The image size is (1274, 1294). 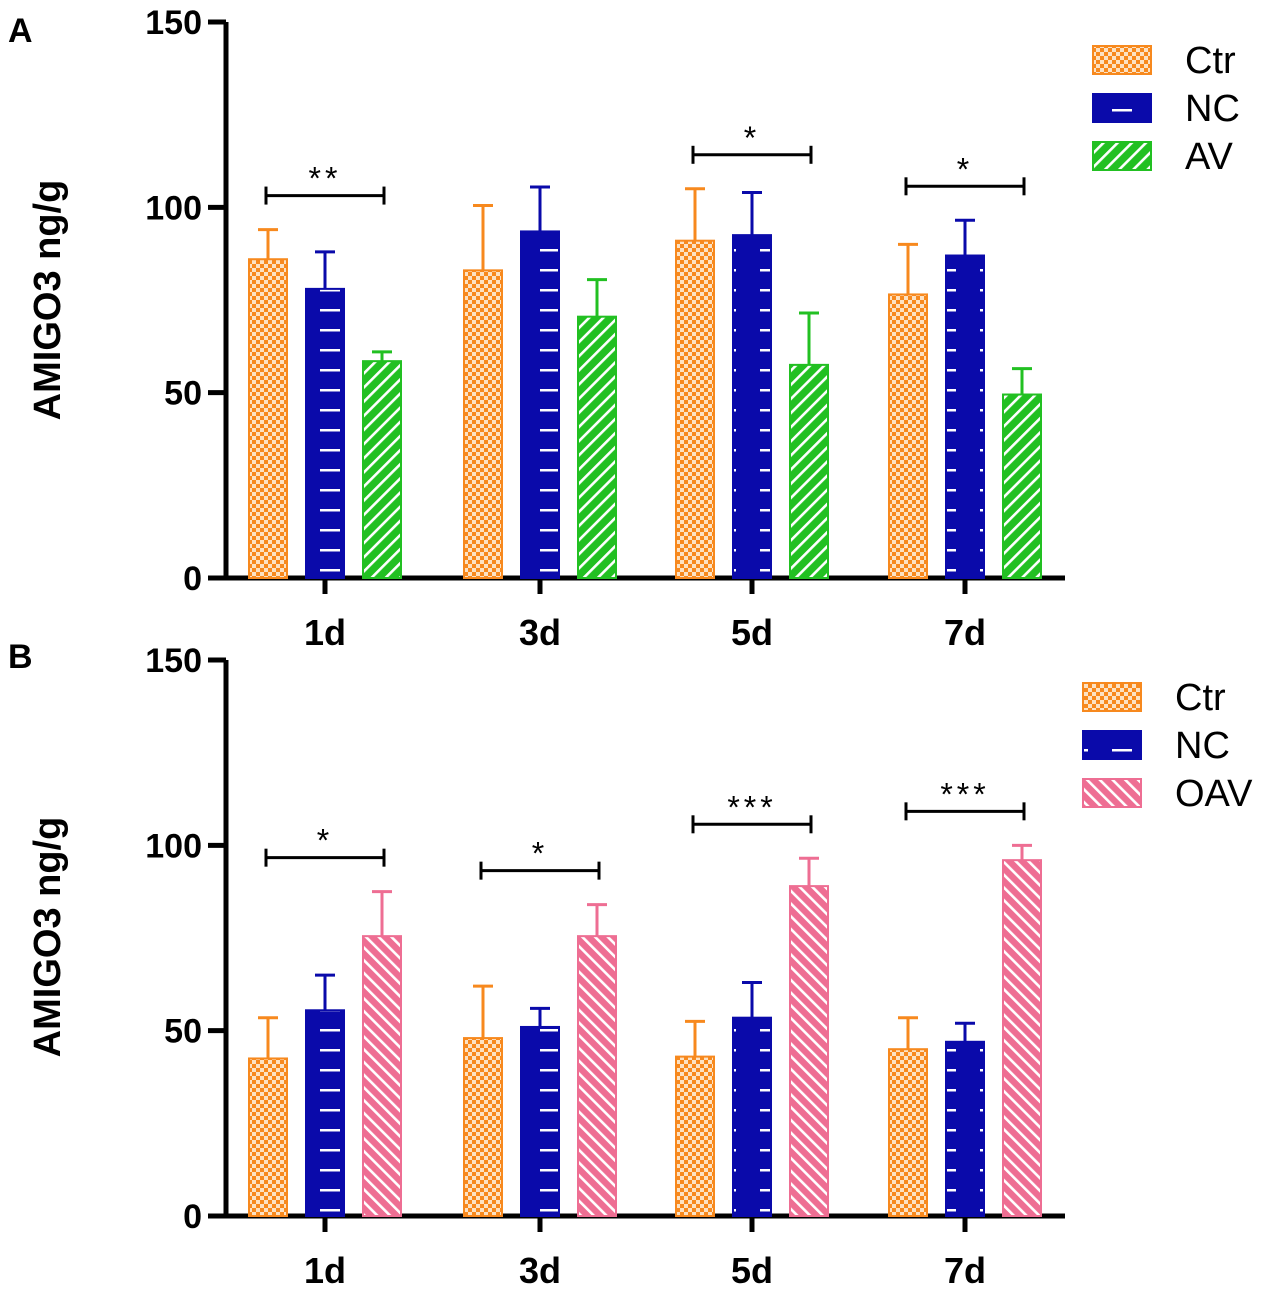 I want to click on bar-oav-5d, so click(x=809, y=1051).